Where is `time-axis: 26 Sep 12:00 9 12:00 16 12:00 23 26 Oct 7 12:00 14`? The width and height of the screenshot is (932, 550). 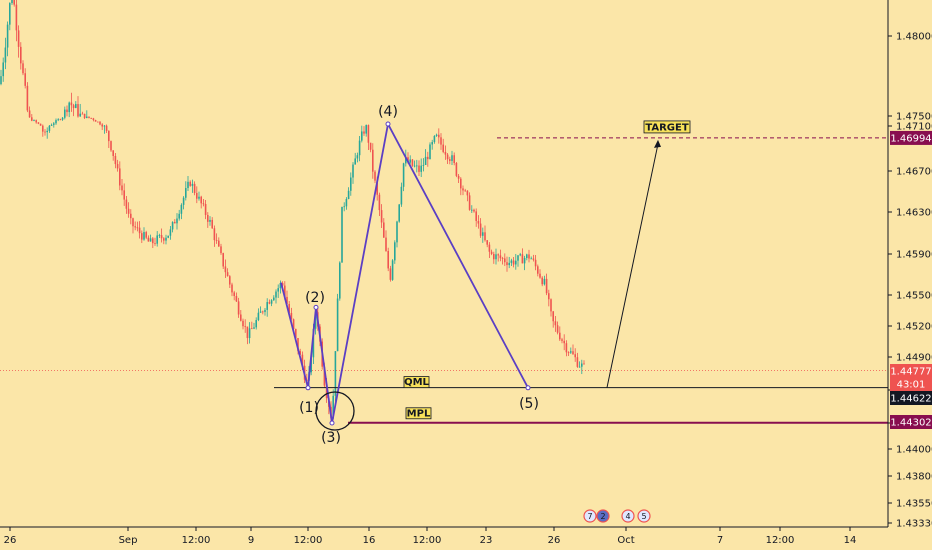
time-axis: 26 Sep 12:00 9 12:00 16 12:00 23 26 Oct 7 12:00 14 is located at coordinates (444, 536).